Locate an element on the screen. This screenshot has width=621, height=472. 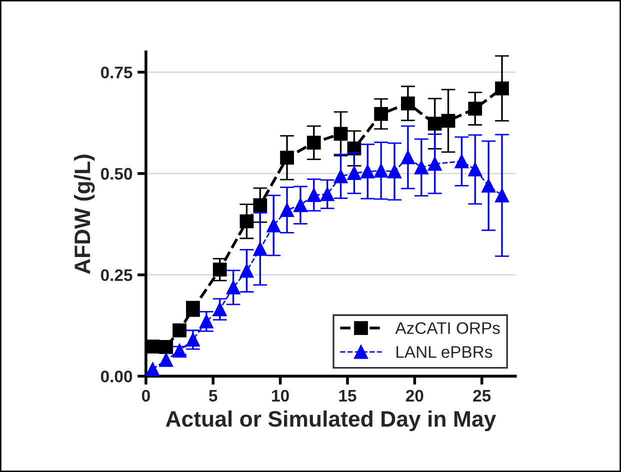
y-tick-label: 0.75 is located at coordinates (116, 72).